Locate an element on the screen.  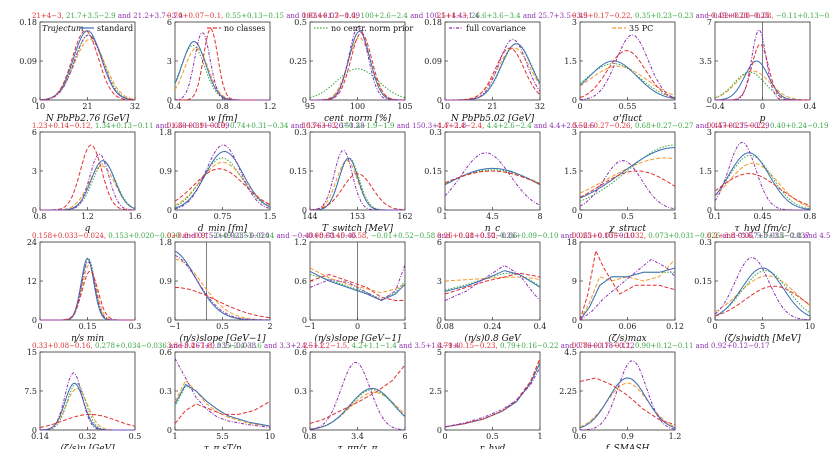
x-tick-label: 95 is located at coordinates (310, 106).